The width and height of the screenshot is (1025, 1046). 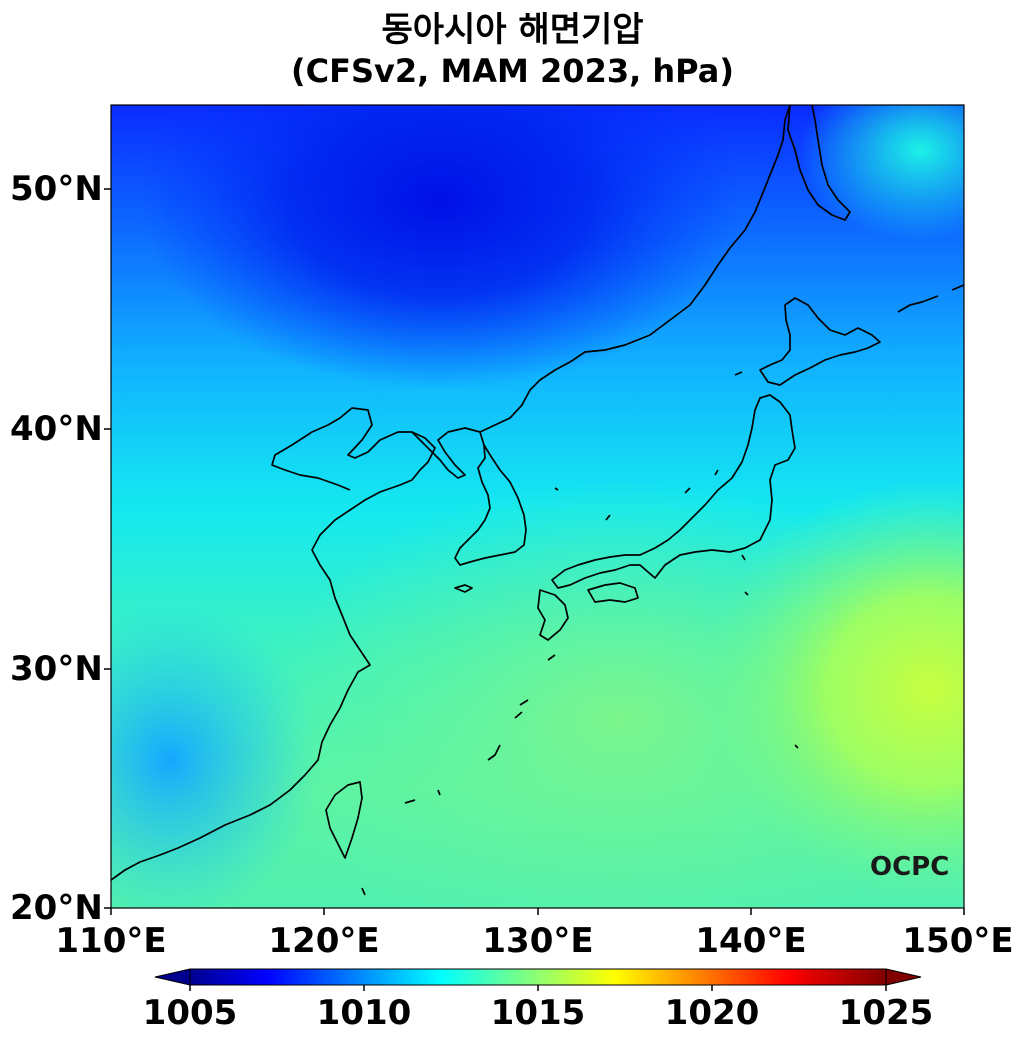 What do you see at coordinates (886, 1013) in the screenshot?
I see `colorbar-tick-label: 1025` at bounding box center [886, 1013].